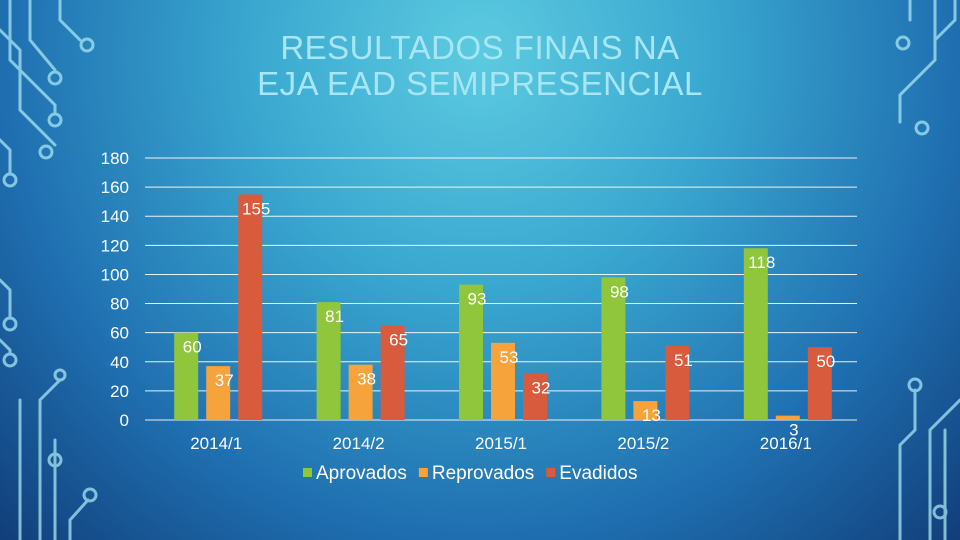  I want to click on y-tick-label: 0, so click(124, 420).